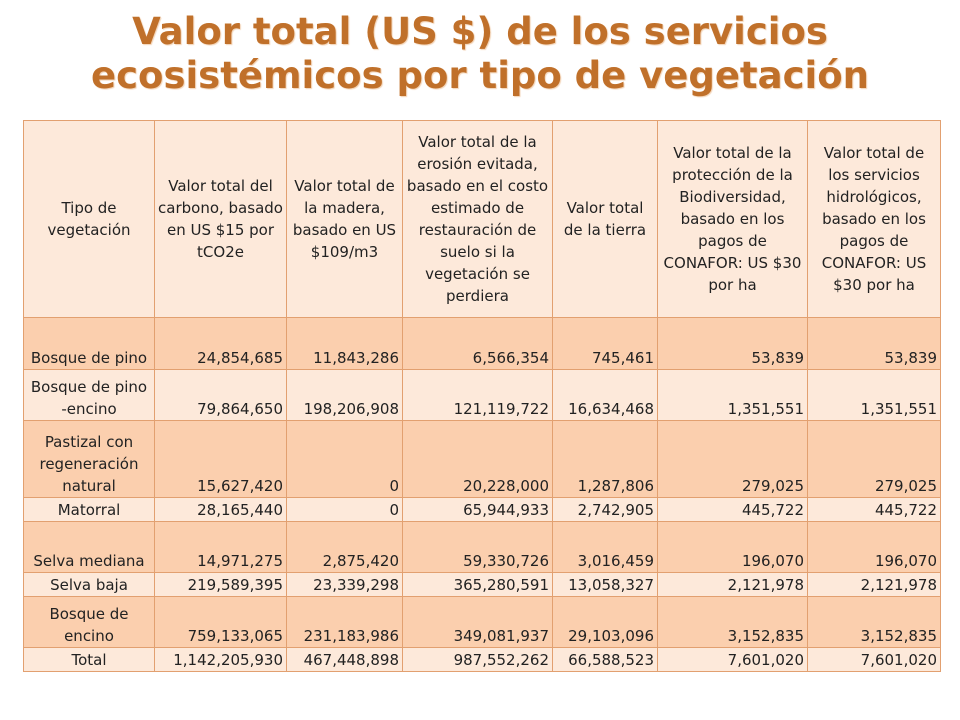 The width and height of the screenshot is (960, 720). What do you see at coordinates (89, 219) in the screenshot?
I see `header-cell: Tipo de vegetación` at bounding box center [89, 219].